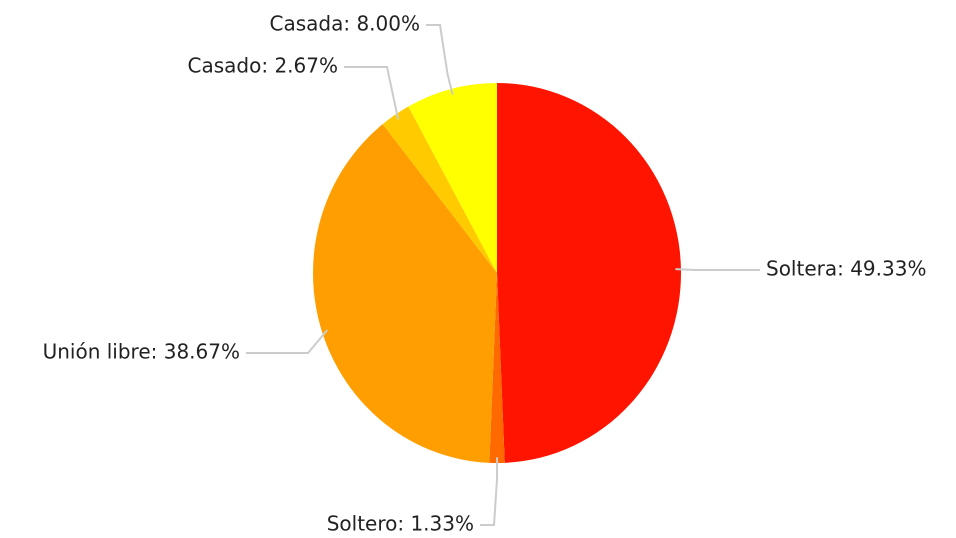 The width and height of the screenshot is (956, 538). I want to click on slice-label: Soltera: 49.33%, so click(846, 269).